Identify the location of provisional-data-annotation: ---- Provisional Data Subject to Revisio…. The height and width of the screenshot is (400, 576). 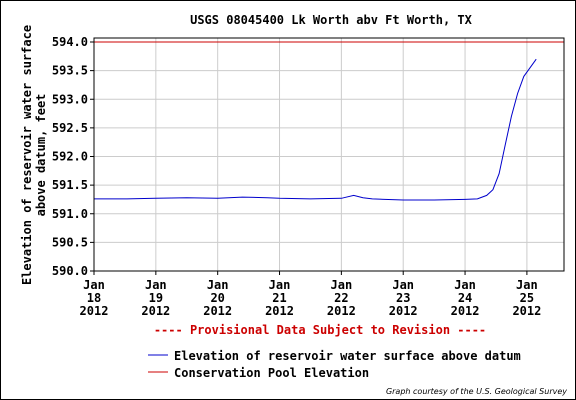
(320, 330).